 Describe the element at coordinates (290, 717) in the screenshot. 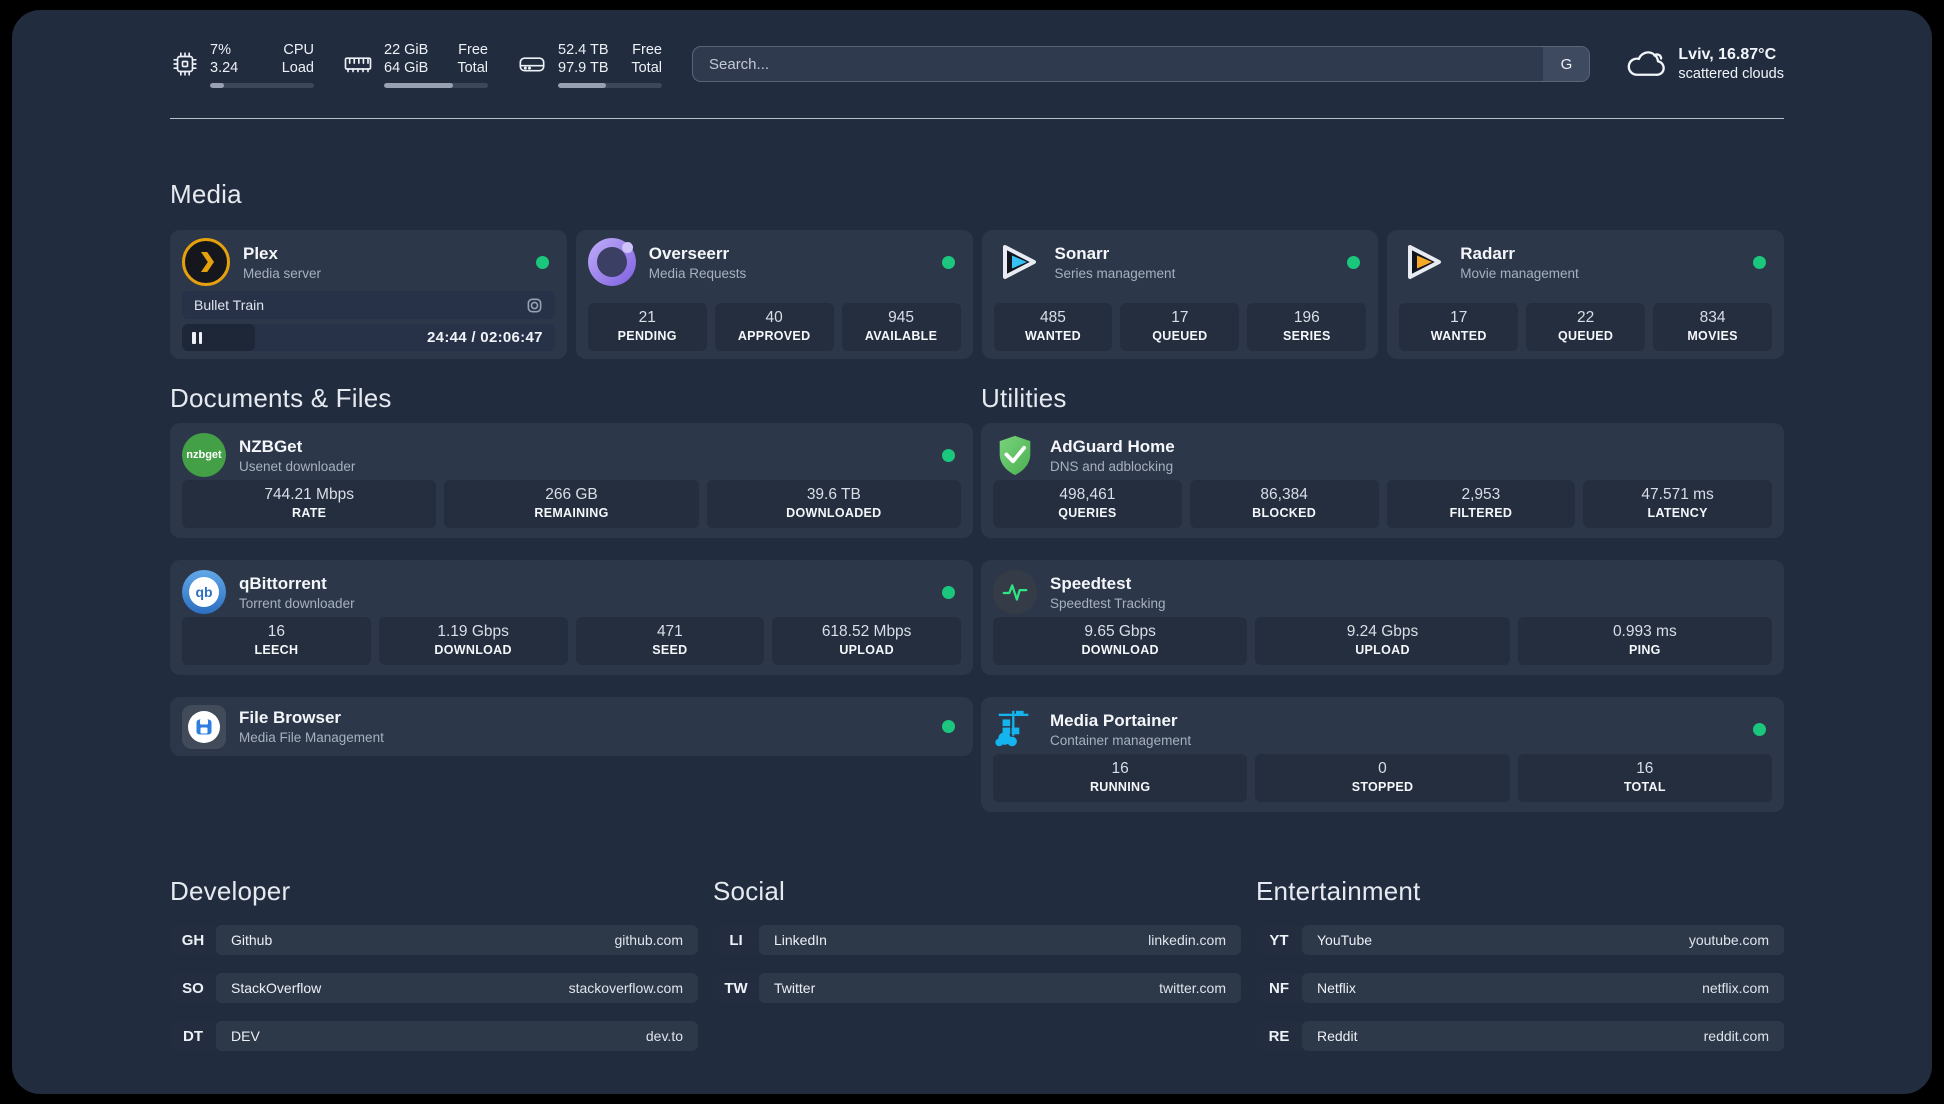

I see `app-title: File Browser` at that location.